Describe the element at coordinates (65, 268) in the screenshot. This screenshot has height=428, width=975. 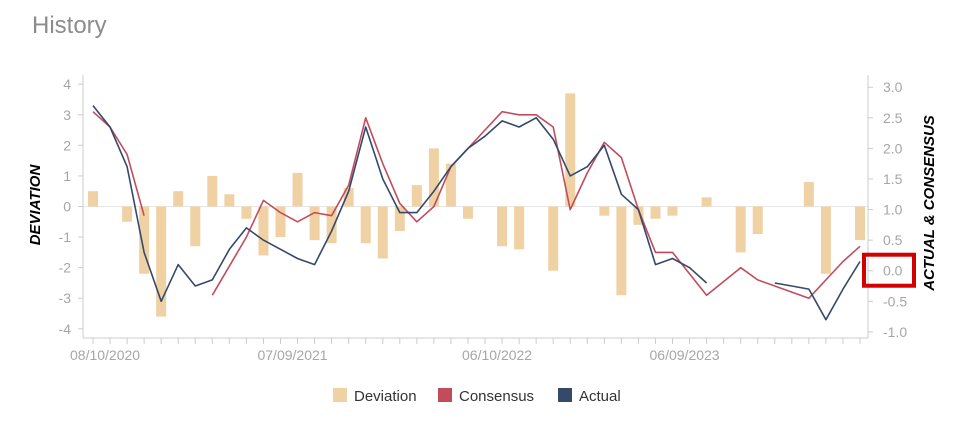
I see `left-tick-label: -2` at that location.